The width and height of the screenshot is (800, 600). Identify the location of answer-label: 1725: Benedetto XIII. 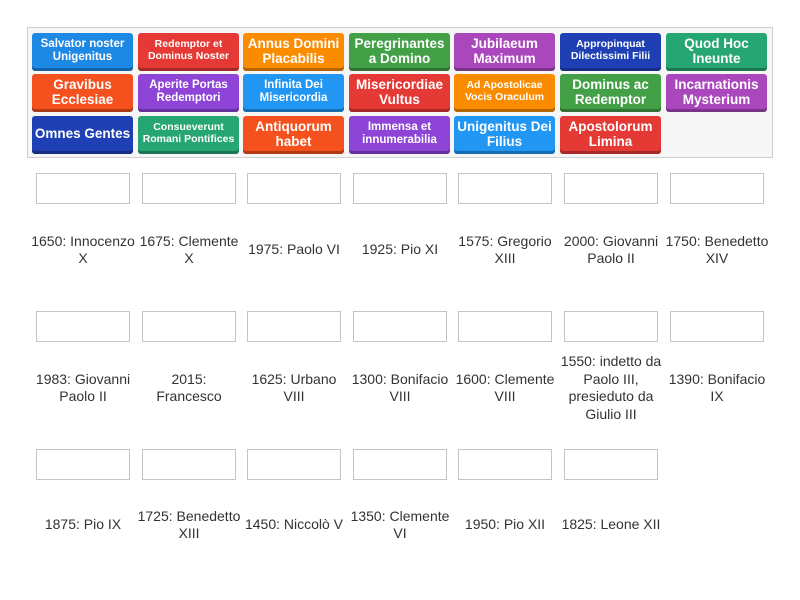
(189, 524).